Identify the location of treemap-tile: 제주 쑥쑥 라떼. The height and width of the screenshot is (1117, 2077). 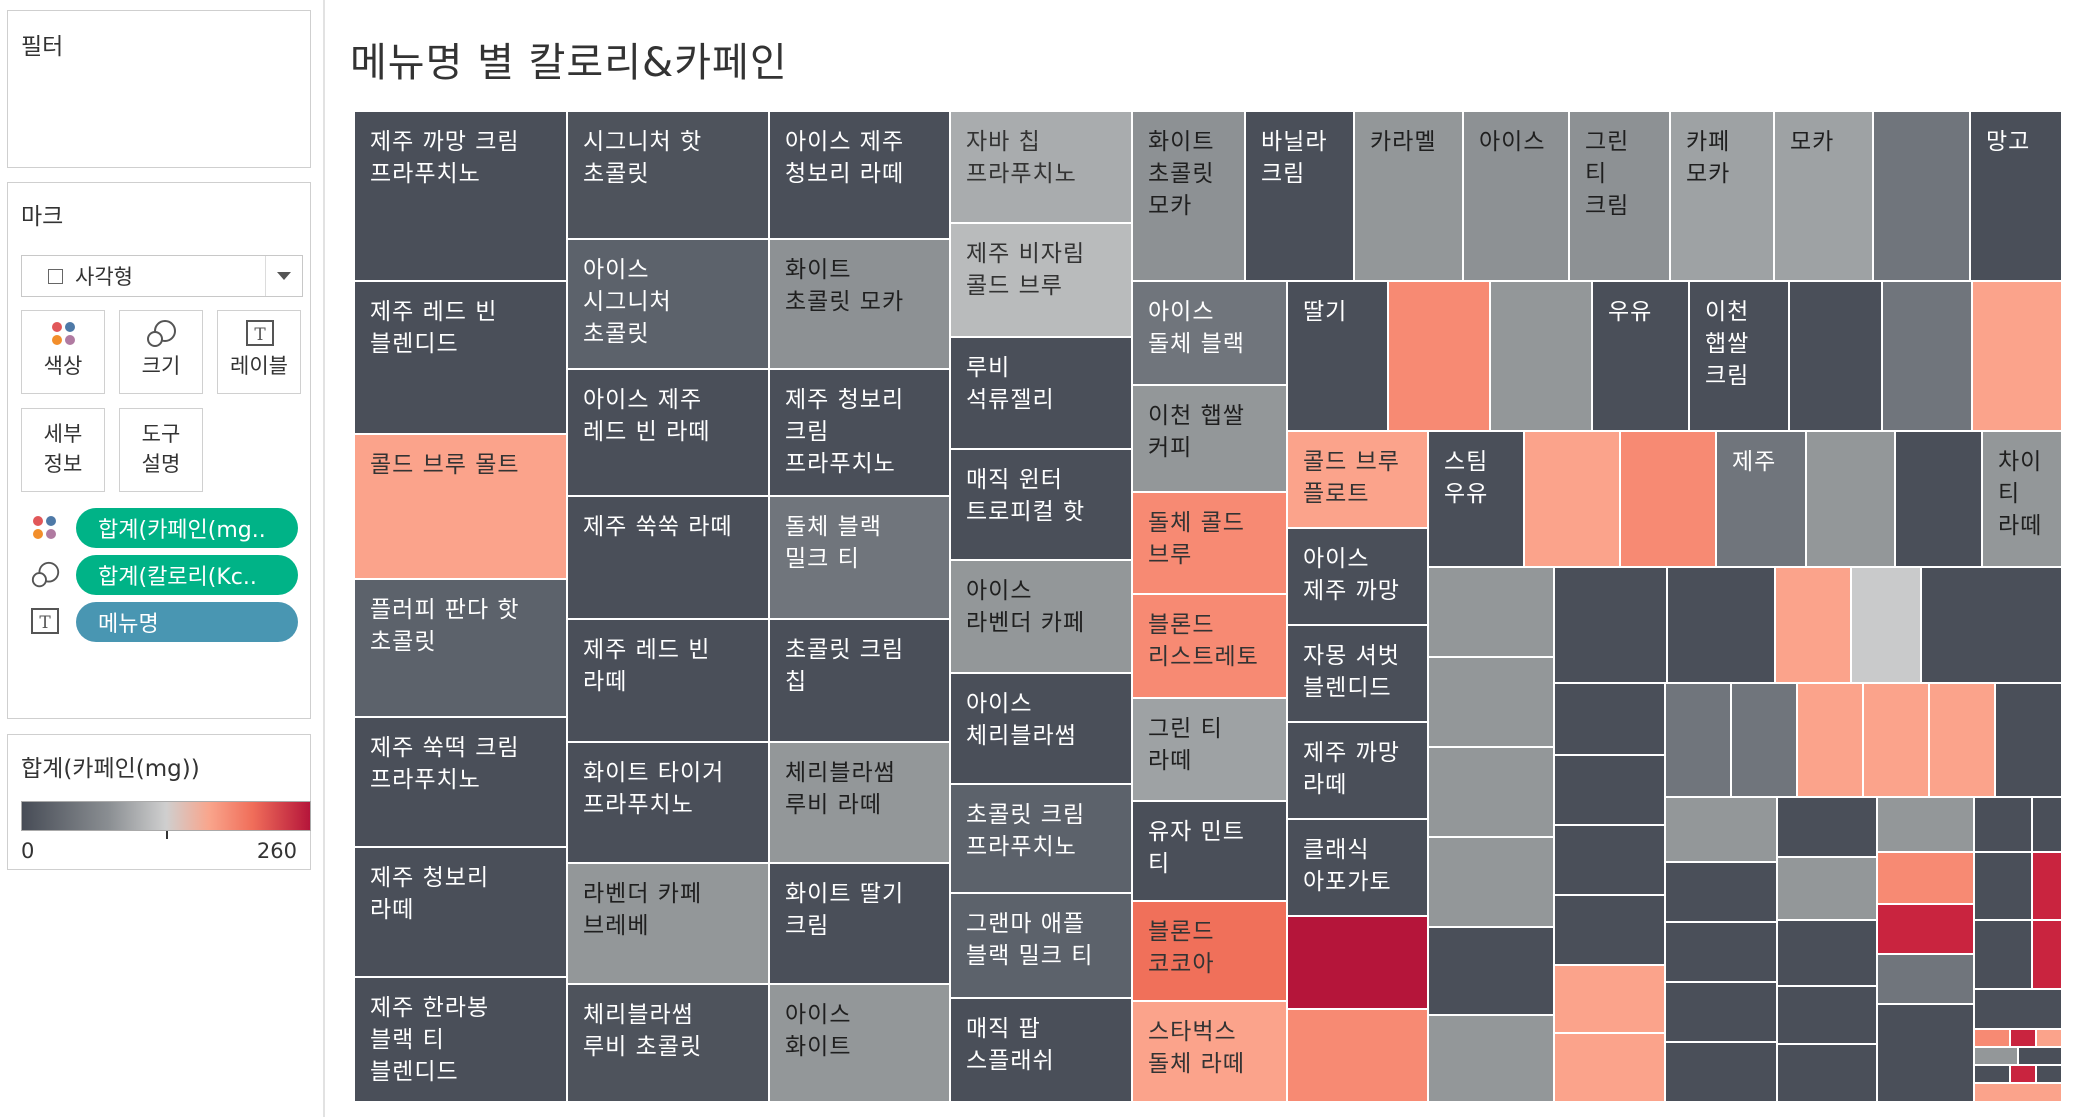
(669, 558).